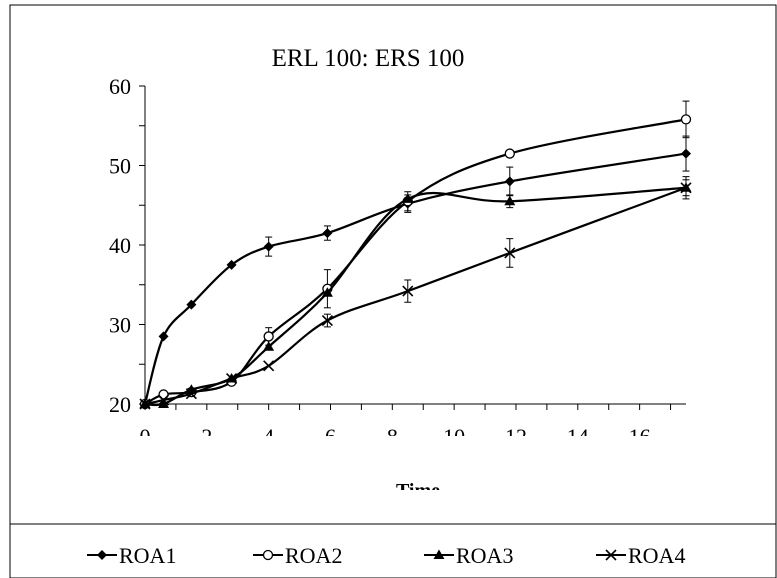 The width and height of the screenshot is (777, 578). What do you see at coordinates (393, 506) in the screenshot?
I see `axis-title-occluder` at bounding box center [393, 506].